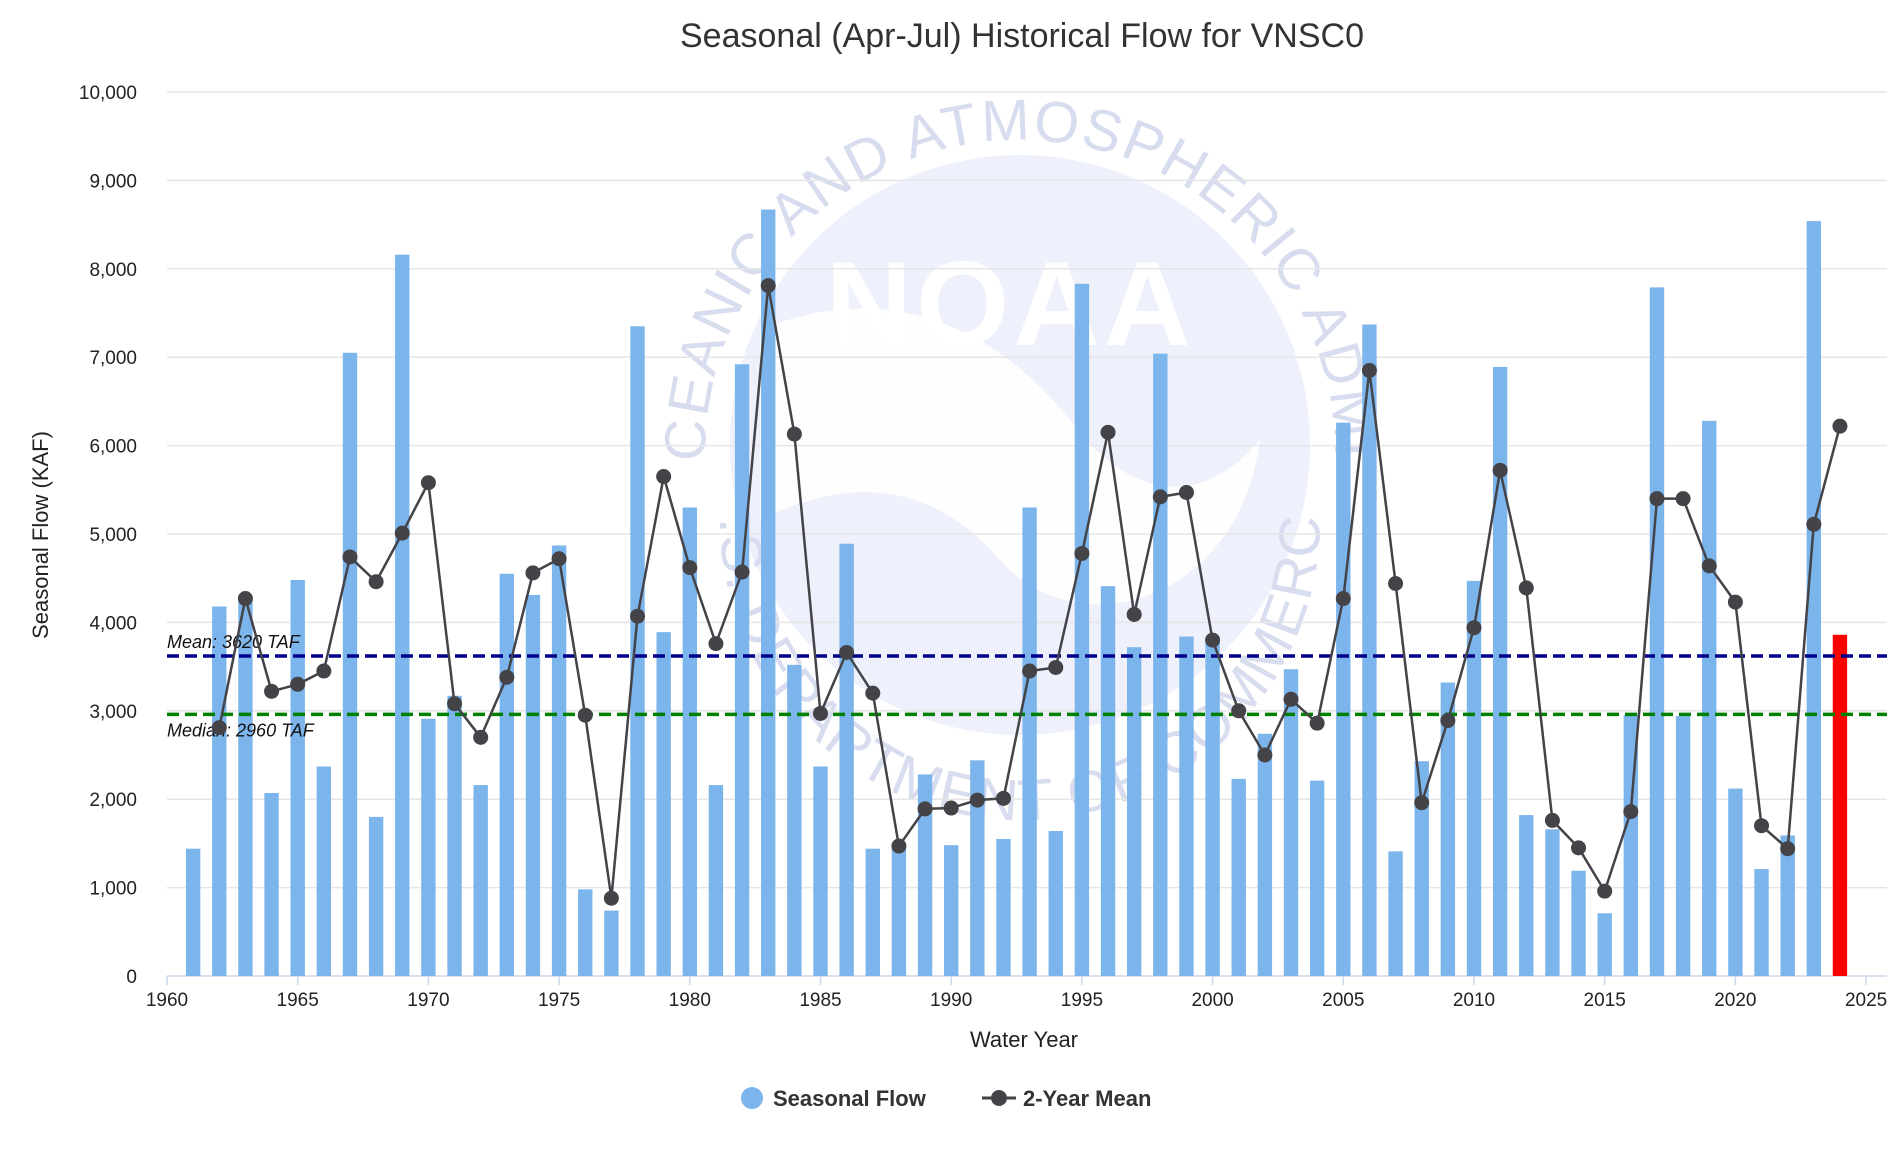 Image resolution: width=1900 pixels, height=1150 pixels. I want to click on y-tick-label: 1,000, so click(113, 889).